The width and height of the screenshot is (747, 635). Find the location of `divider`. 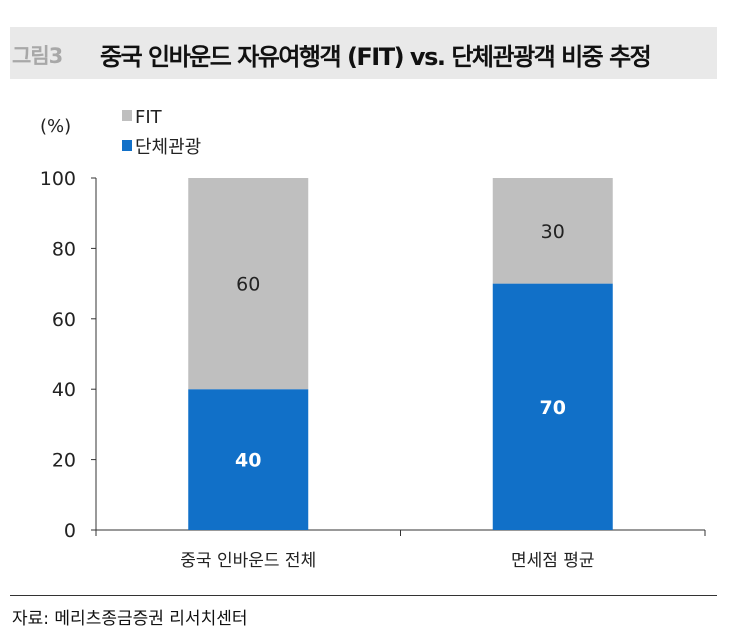

divider is located at coordinates (363, 595).